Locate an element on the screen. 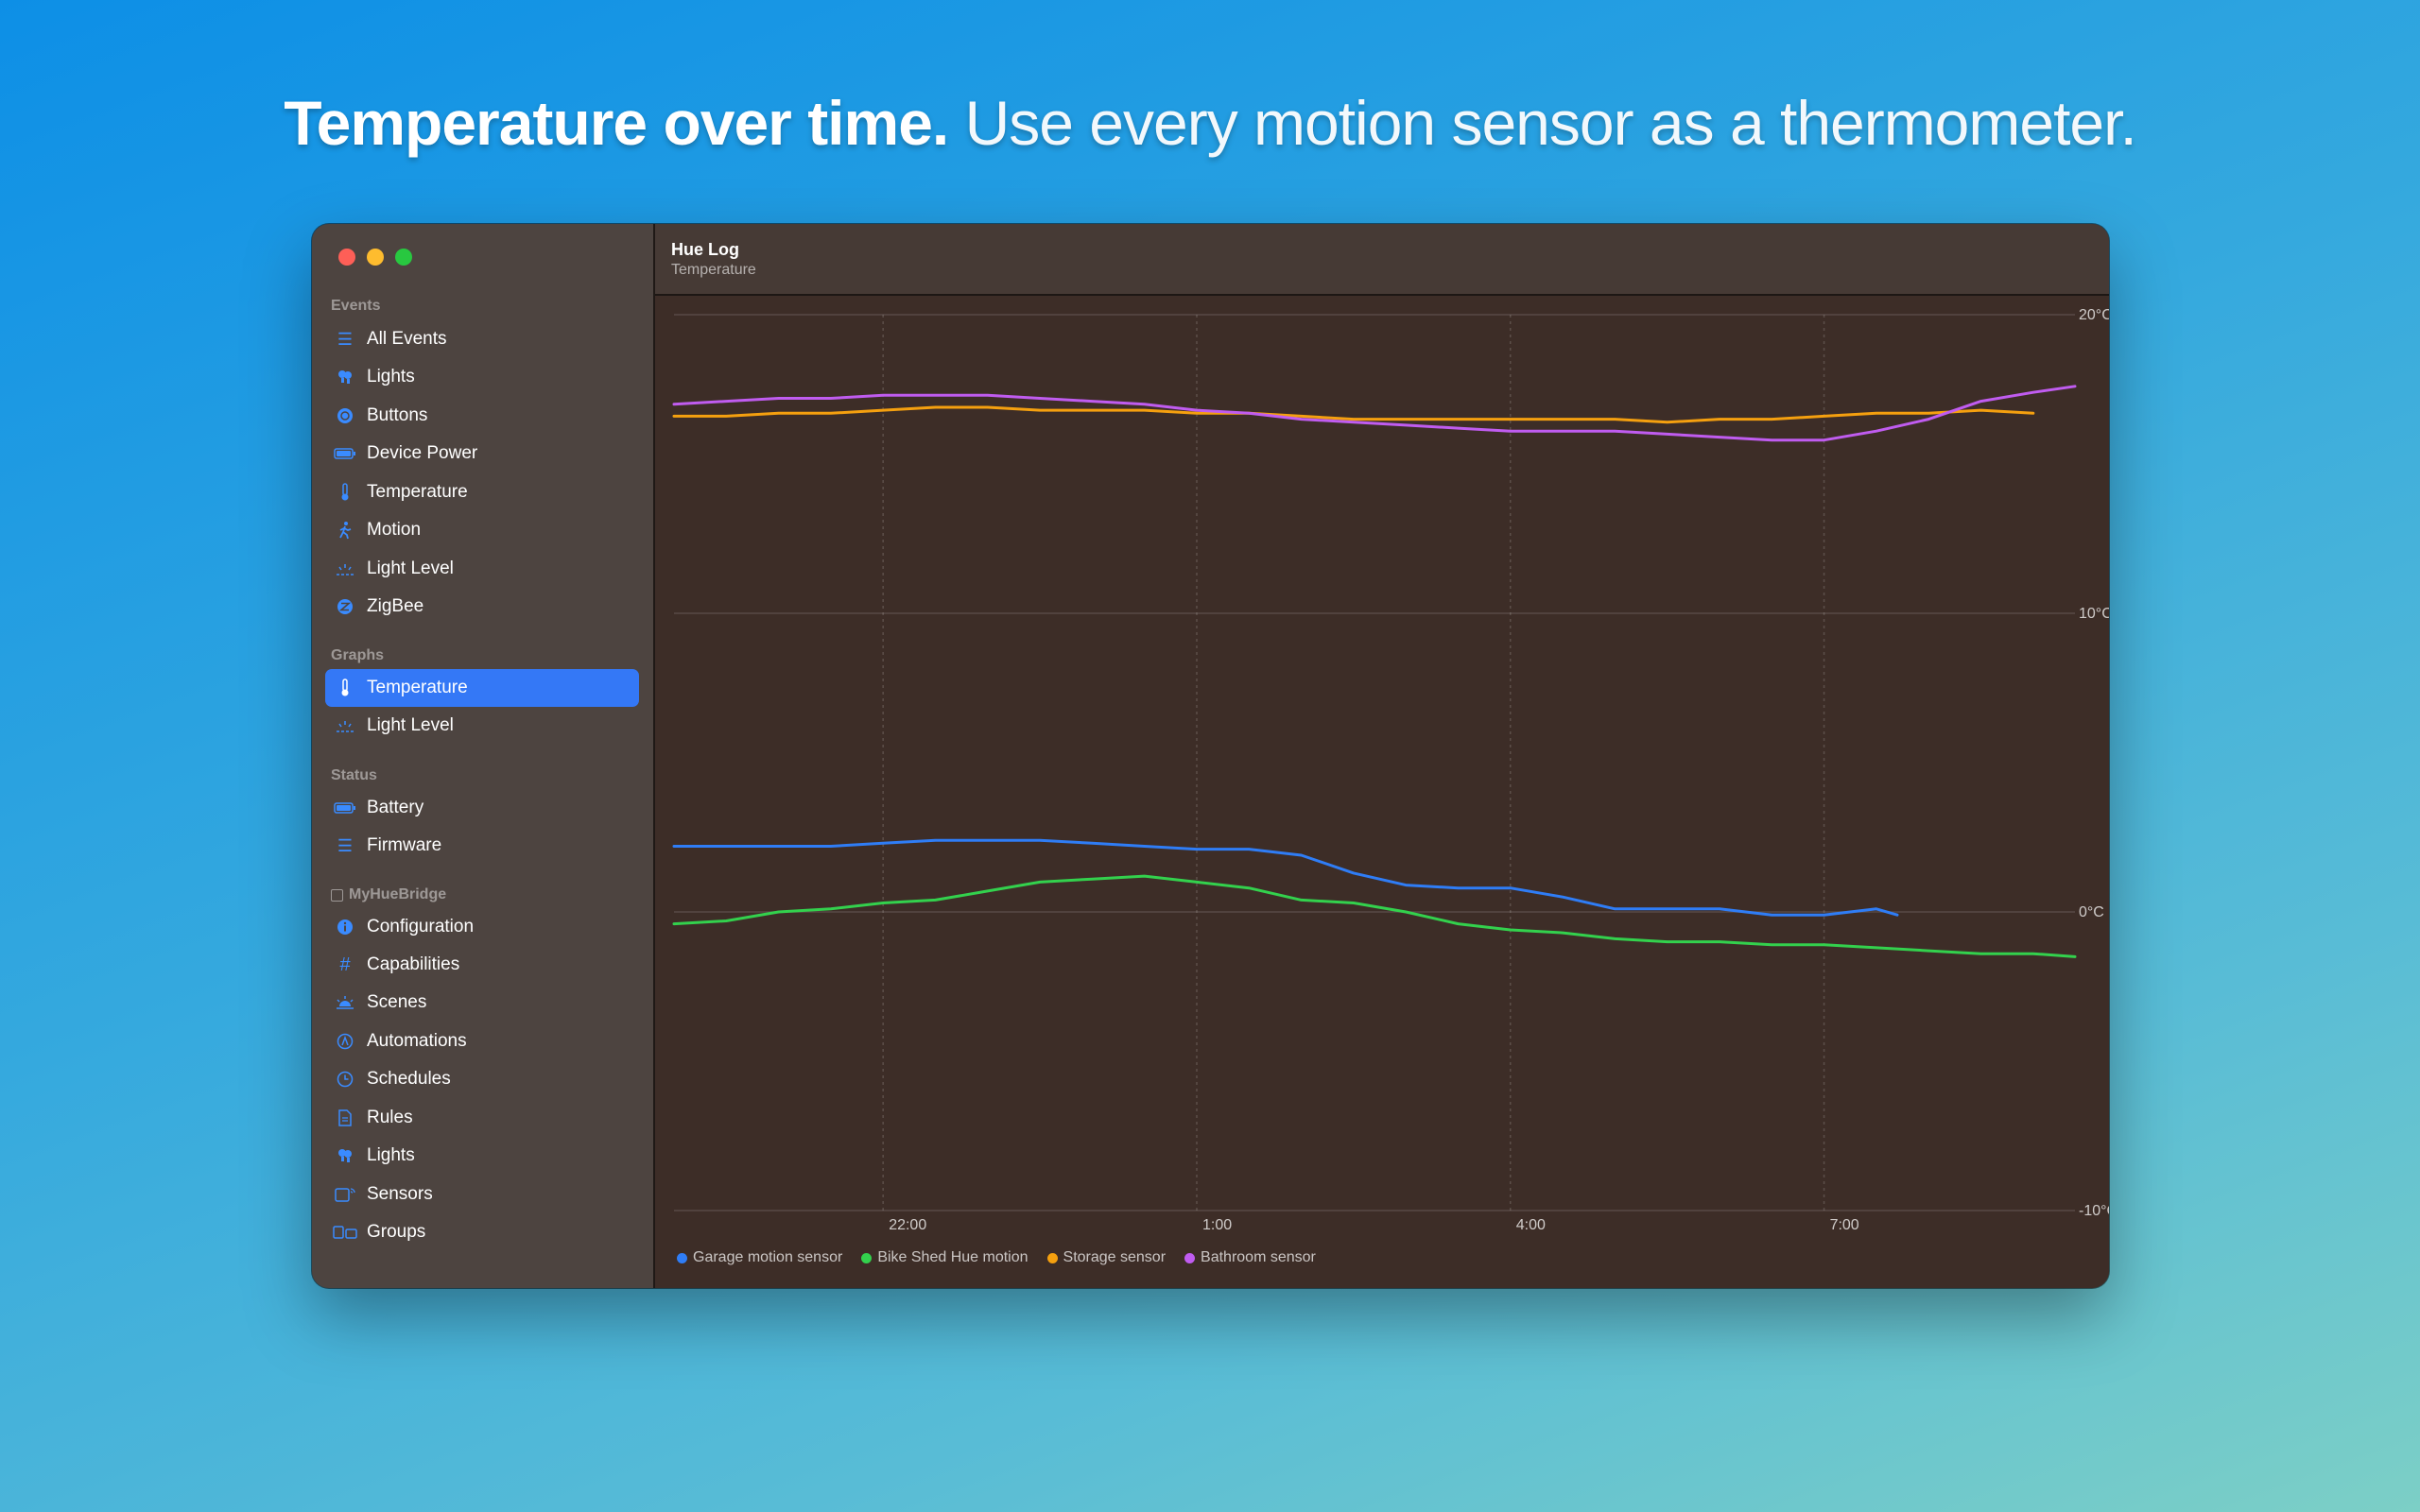  window-title: Hue Log is located at coordinates (705, 249).